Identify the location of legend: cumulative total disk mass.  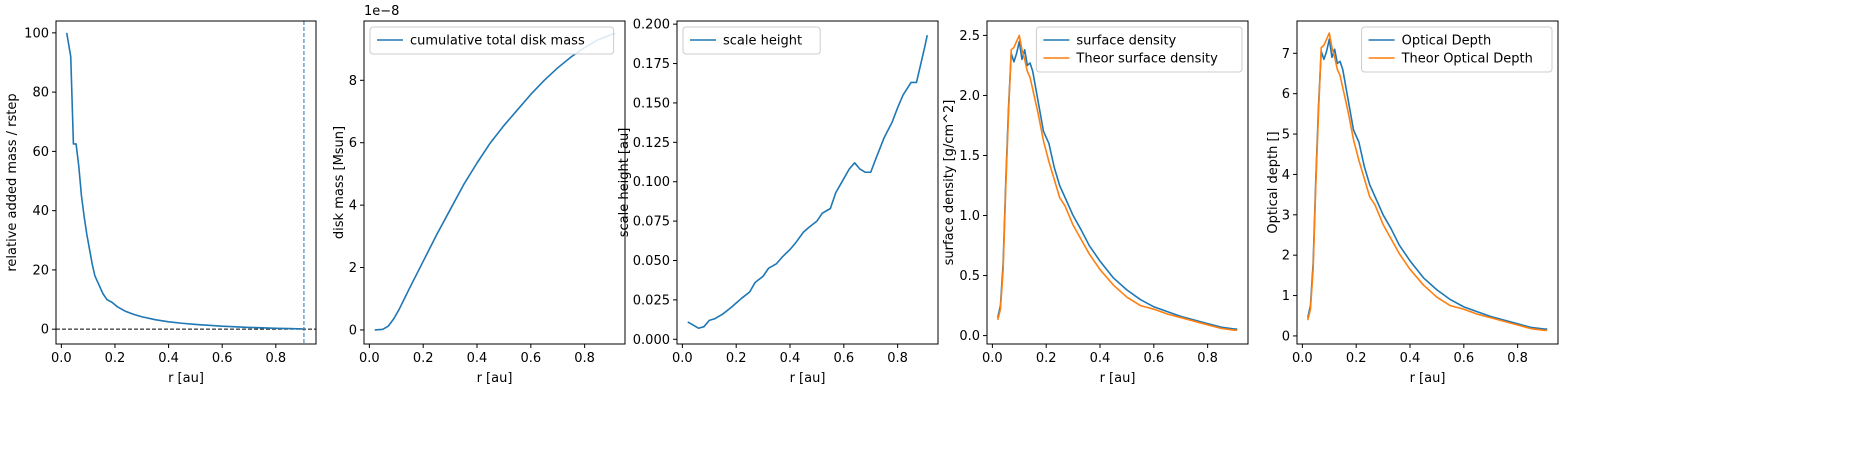
(492, 40).